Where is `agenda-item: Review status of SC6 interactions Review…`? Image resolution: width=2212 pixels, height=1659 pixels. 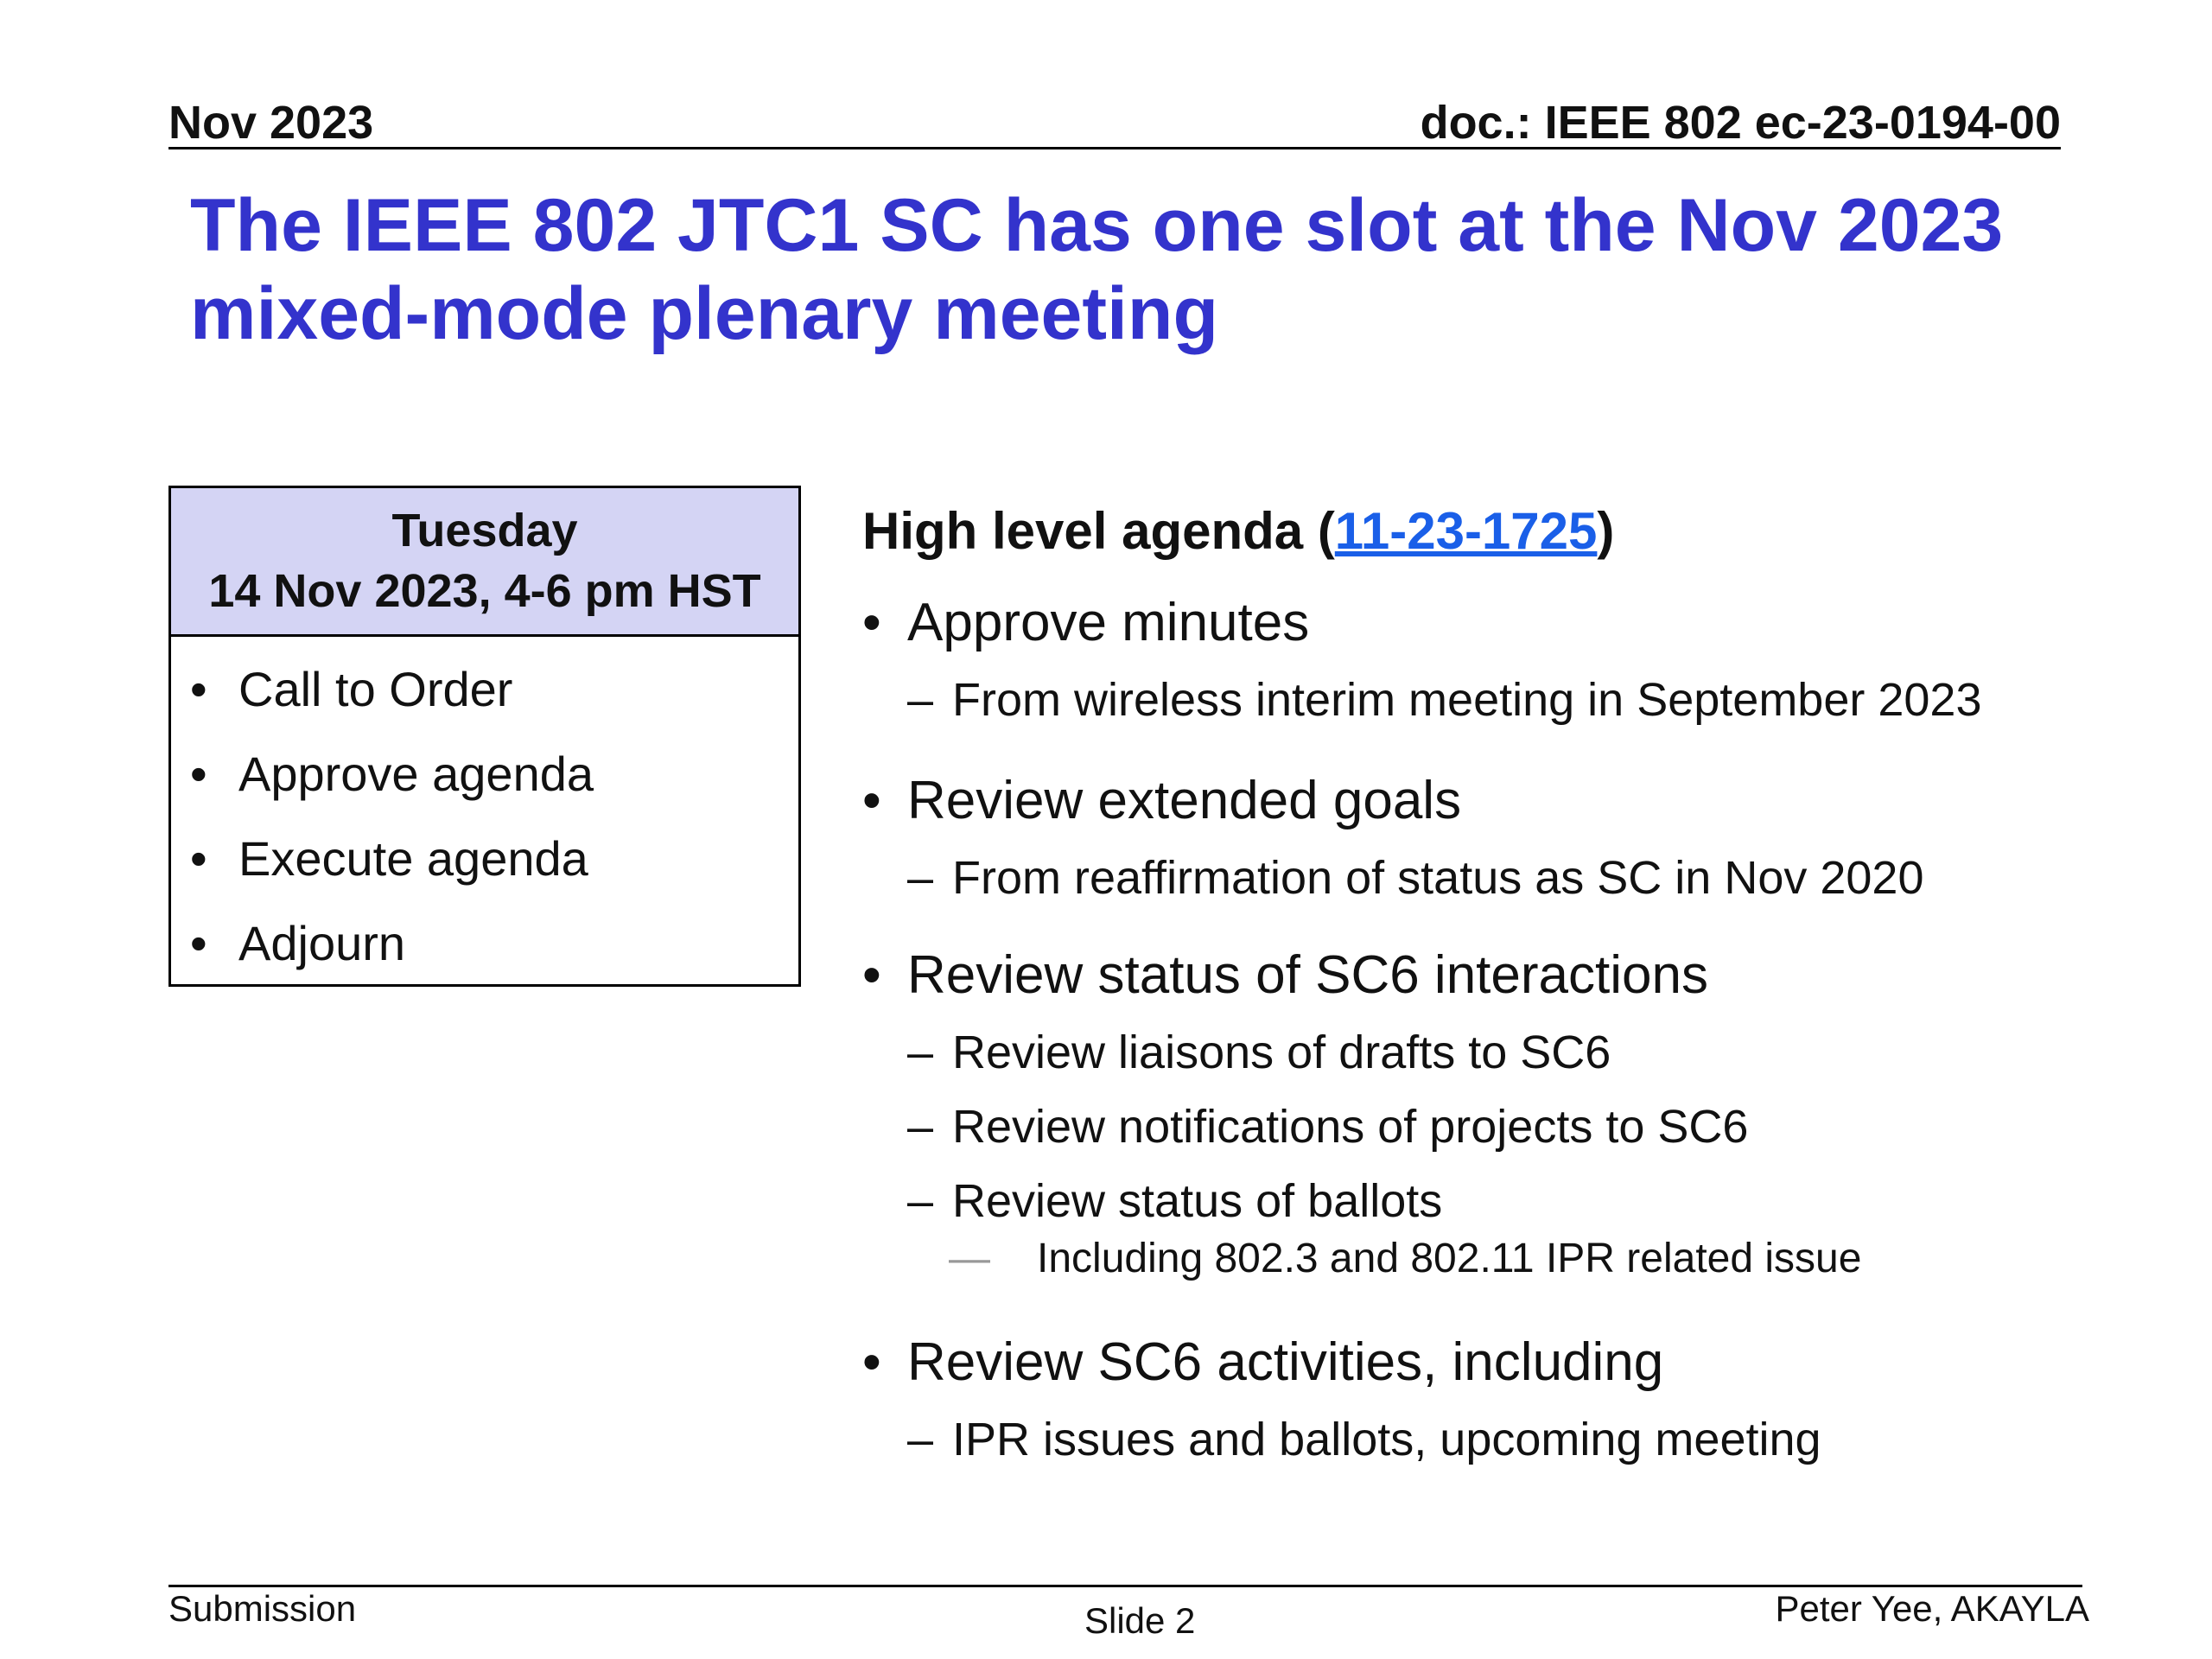 agenda-item: Review status of SC6 interactions Review… is located at coordinates (1493, 1112).